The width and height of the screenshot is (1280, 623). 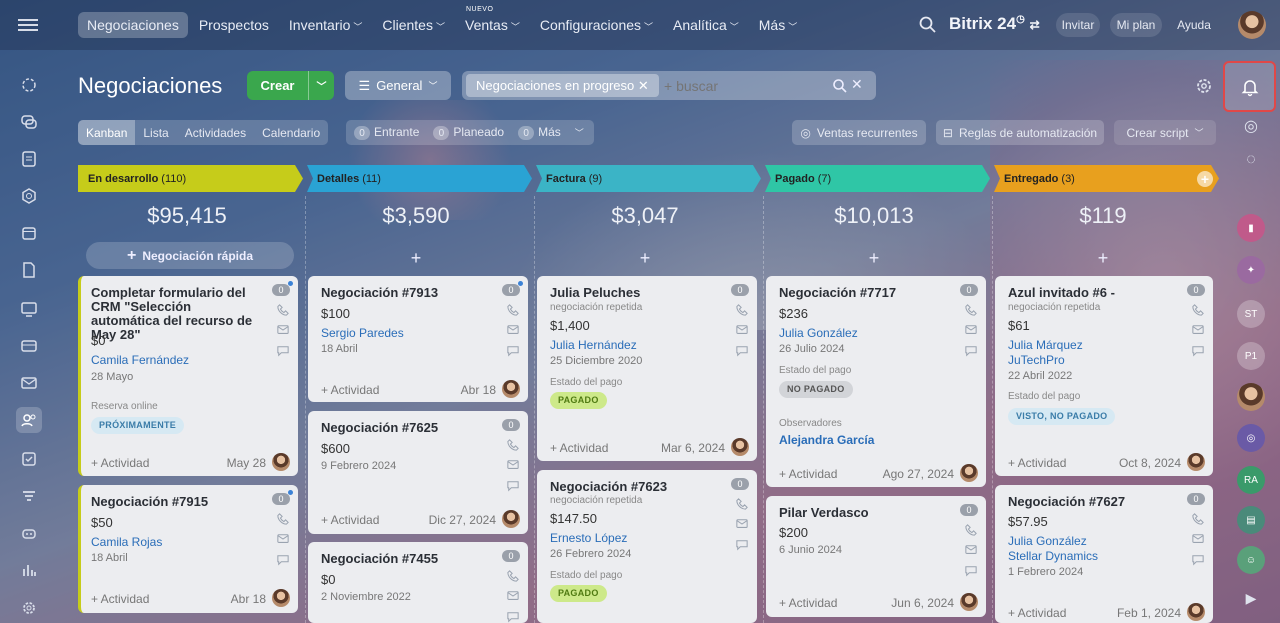 What do you see at coordinates (1047, 541) in the screenshot?
I see `card-contact: Julia González` at bounding box center [1047, 541].